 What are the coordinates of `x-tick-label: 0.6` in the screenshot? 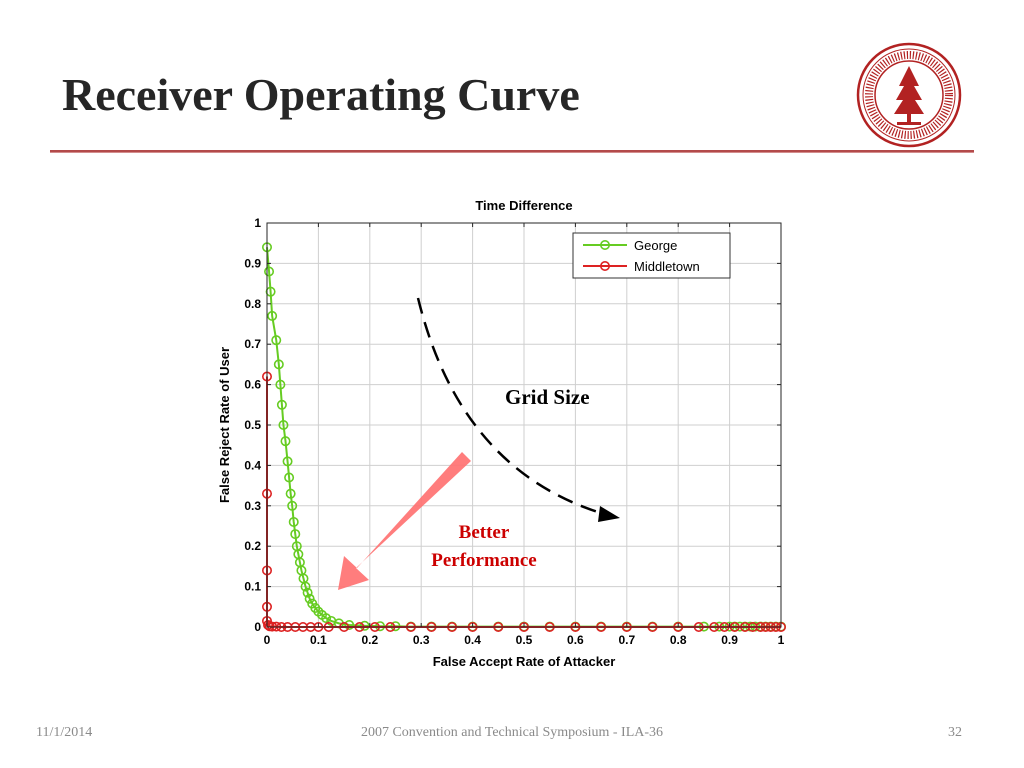 It's located at (575, 640).